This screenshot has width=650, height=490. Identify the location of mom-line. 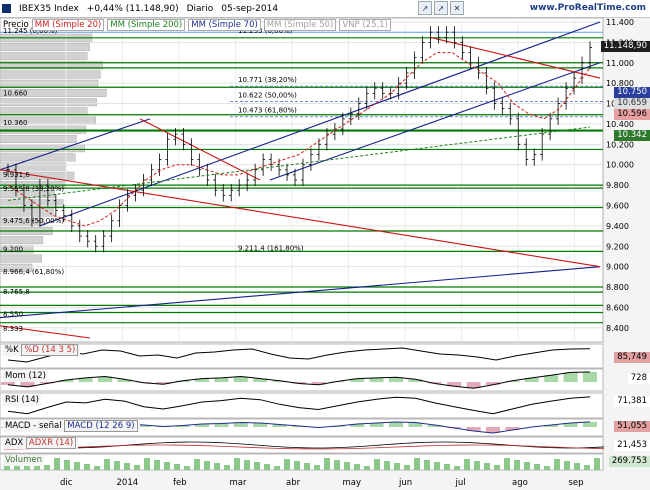
(299, 380).